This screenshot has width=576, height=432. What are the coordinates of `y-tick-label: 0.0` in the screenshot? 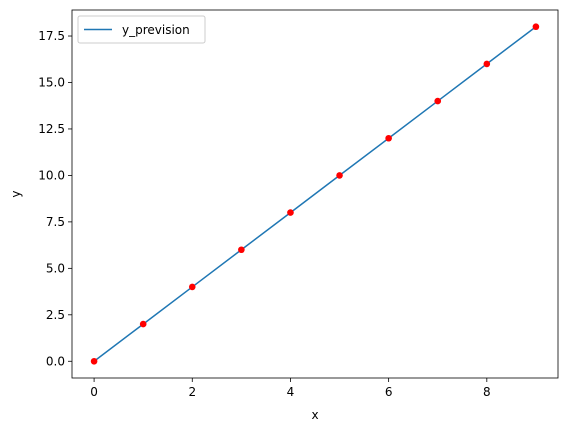 It's located at (55, 361).